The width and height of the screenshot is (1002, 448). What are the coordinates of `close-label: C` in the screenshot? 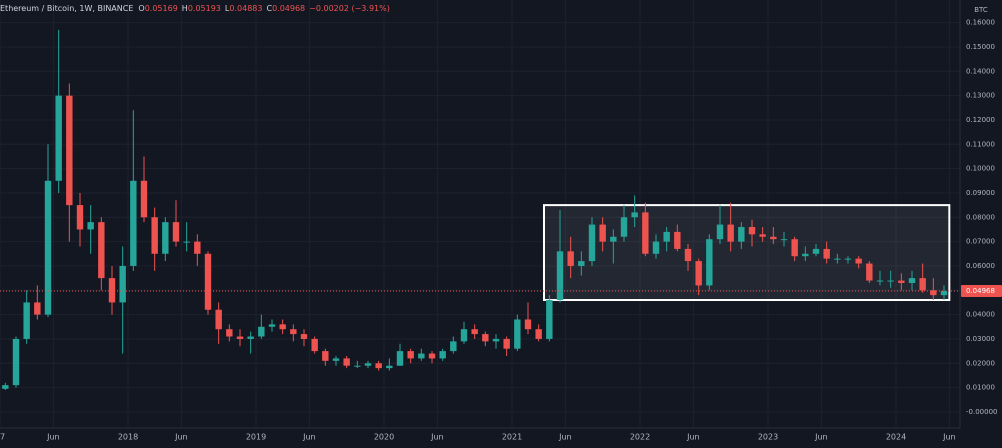 It's located at (269, 8).